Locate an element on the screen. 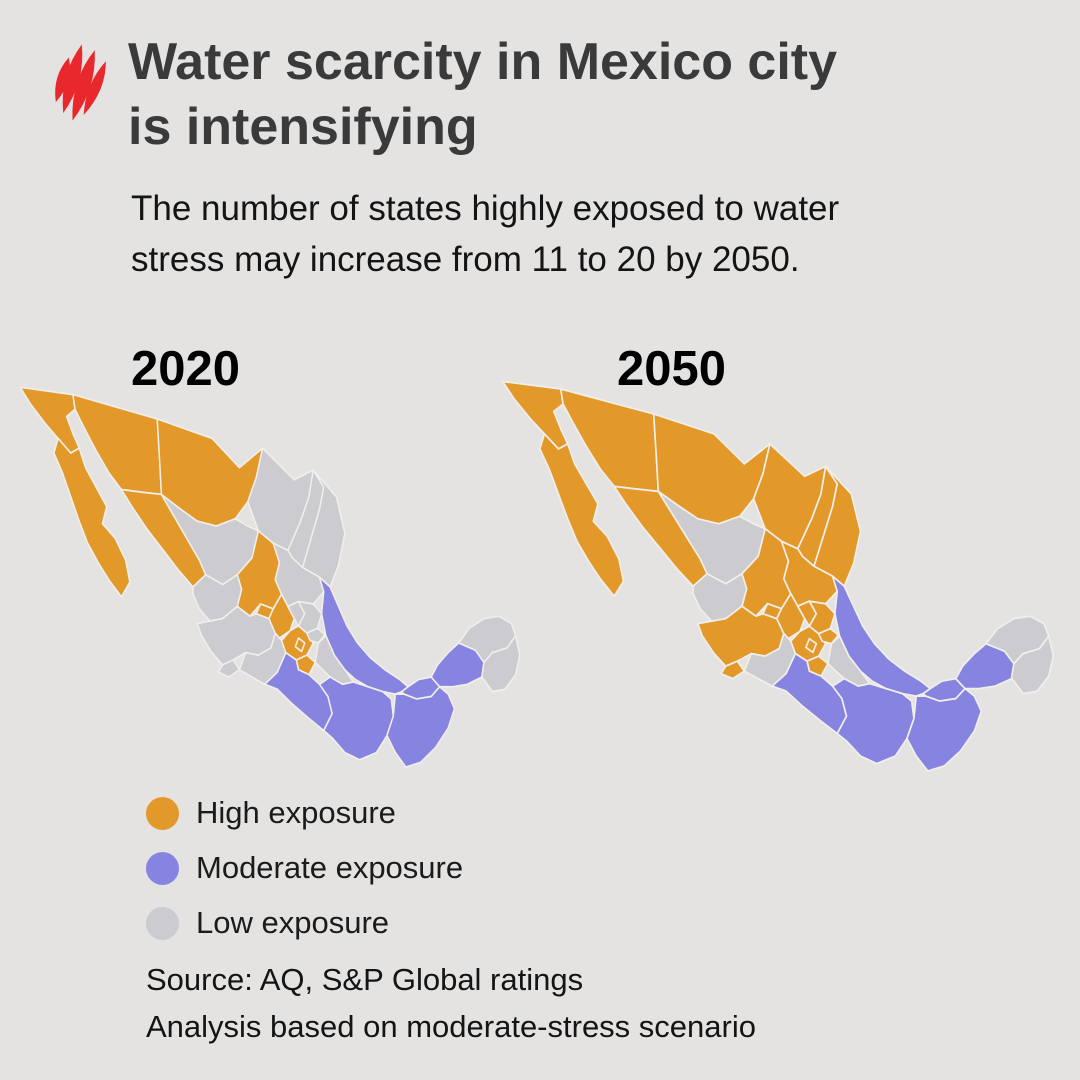  map-year-label-2020: 2020 is located at coordinates (186, 369).